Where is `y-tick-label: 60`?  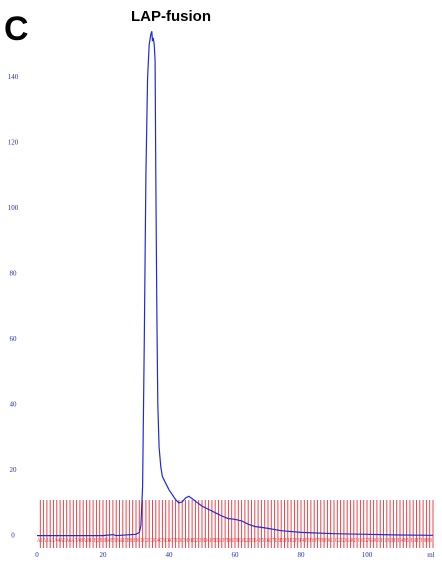 y-tick-label: 60 is located at coordinates (14, 339).